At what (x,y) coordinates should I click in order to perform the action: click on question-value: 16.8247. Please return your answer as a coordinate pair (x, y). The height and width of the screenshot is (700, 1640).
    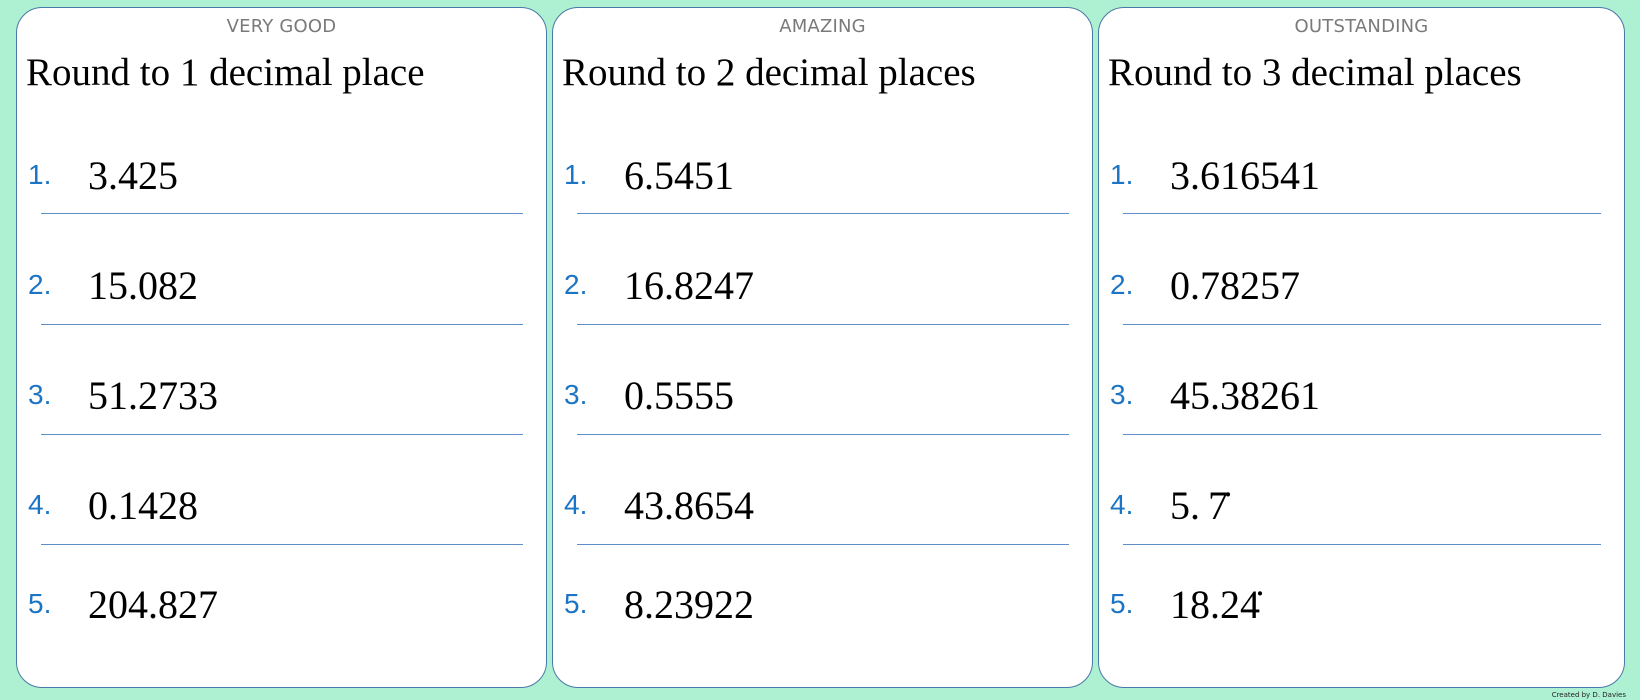
    Looking at the image, I should click on (689, 285).